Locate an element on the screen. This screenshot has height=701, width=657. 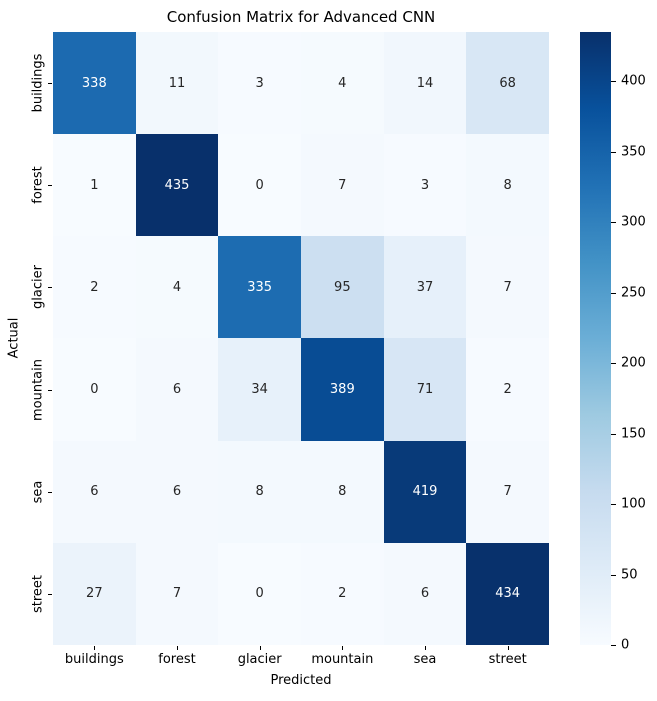
heatmap-cell: 95 is located at coordinates (342, 287).